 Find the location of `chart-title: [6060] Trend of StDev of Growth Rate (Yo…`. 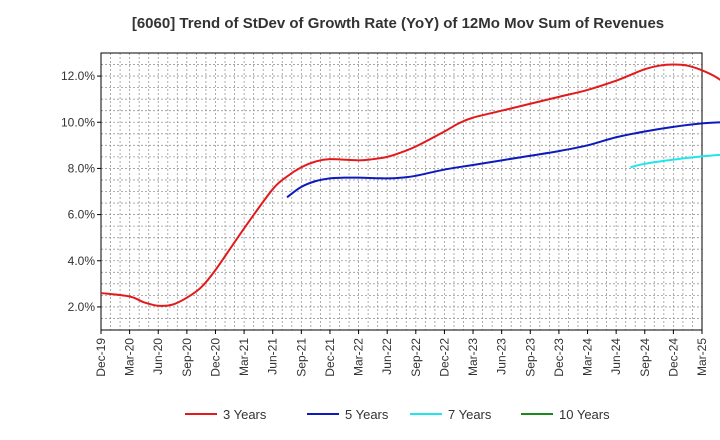

chart-title: [6060] Trend of StDev of Growth Rate (Yo… is located at coordinates (398, 23).